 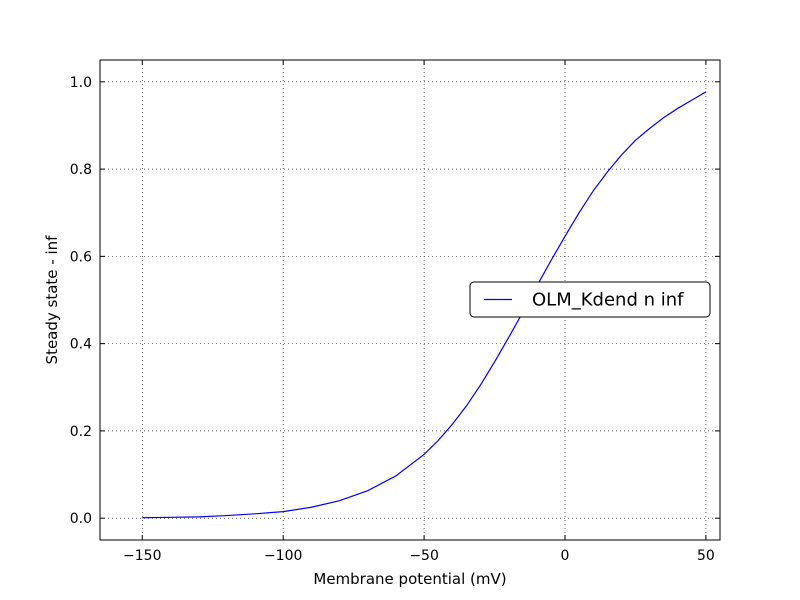 What do you see at coordinates (81, 432) in the screenshot?
I see `y-tick-label: 0.2` at bounding box center [81, 432].